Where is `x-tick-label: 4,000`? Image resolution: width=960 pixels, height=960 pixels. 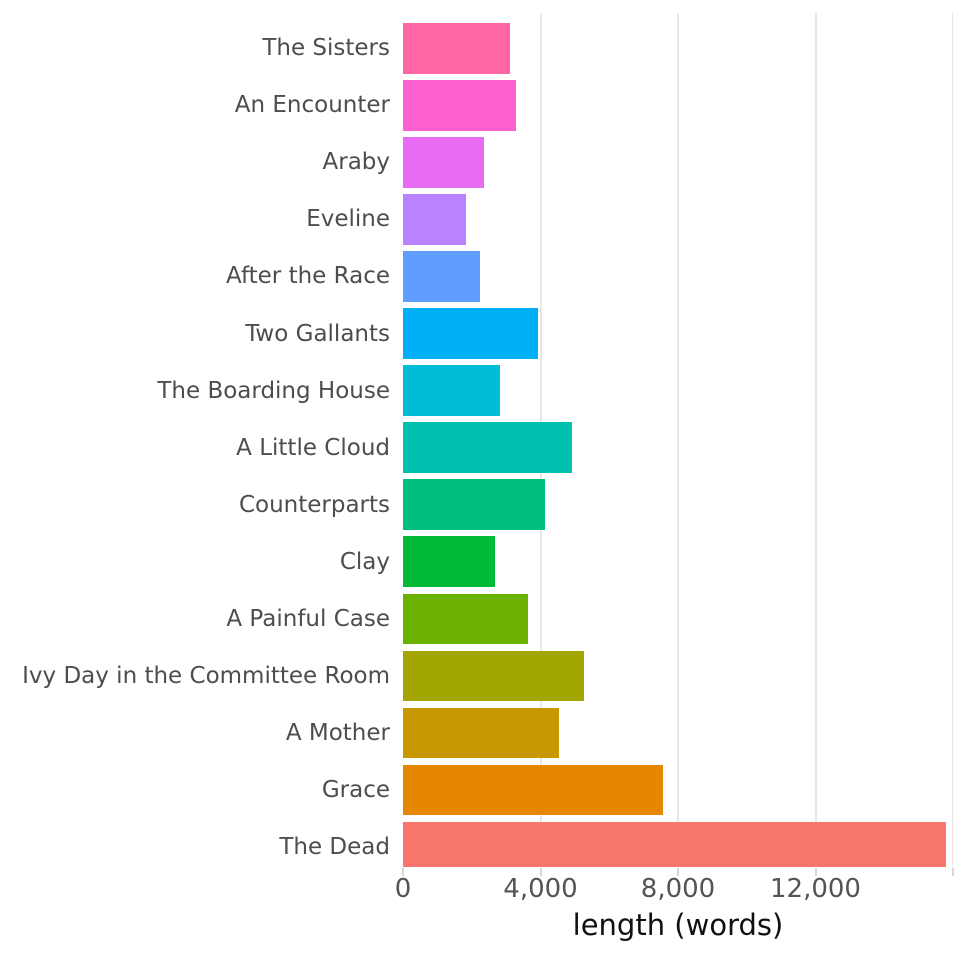
x-tick-label: 4,000 is located at coordinates (540, 889).